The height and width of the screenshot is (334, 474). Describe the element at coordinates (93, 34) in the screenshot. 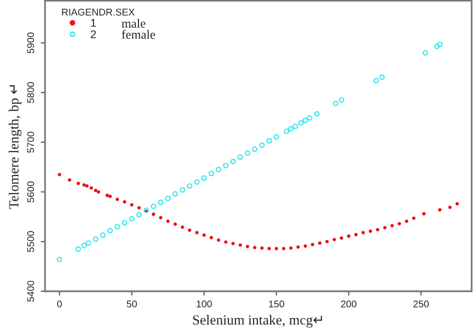

I see `legend-label: 2` at that location.